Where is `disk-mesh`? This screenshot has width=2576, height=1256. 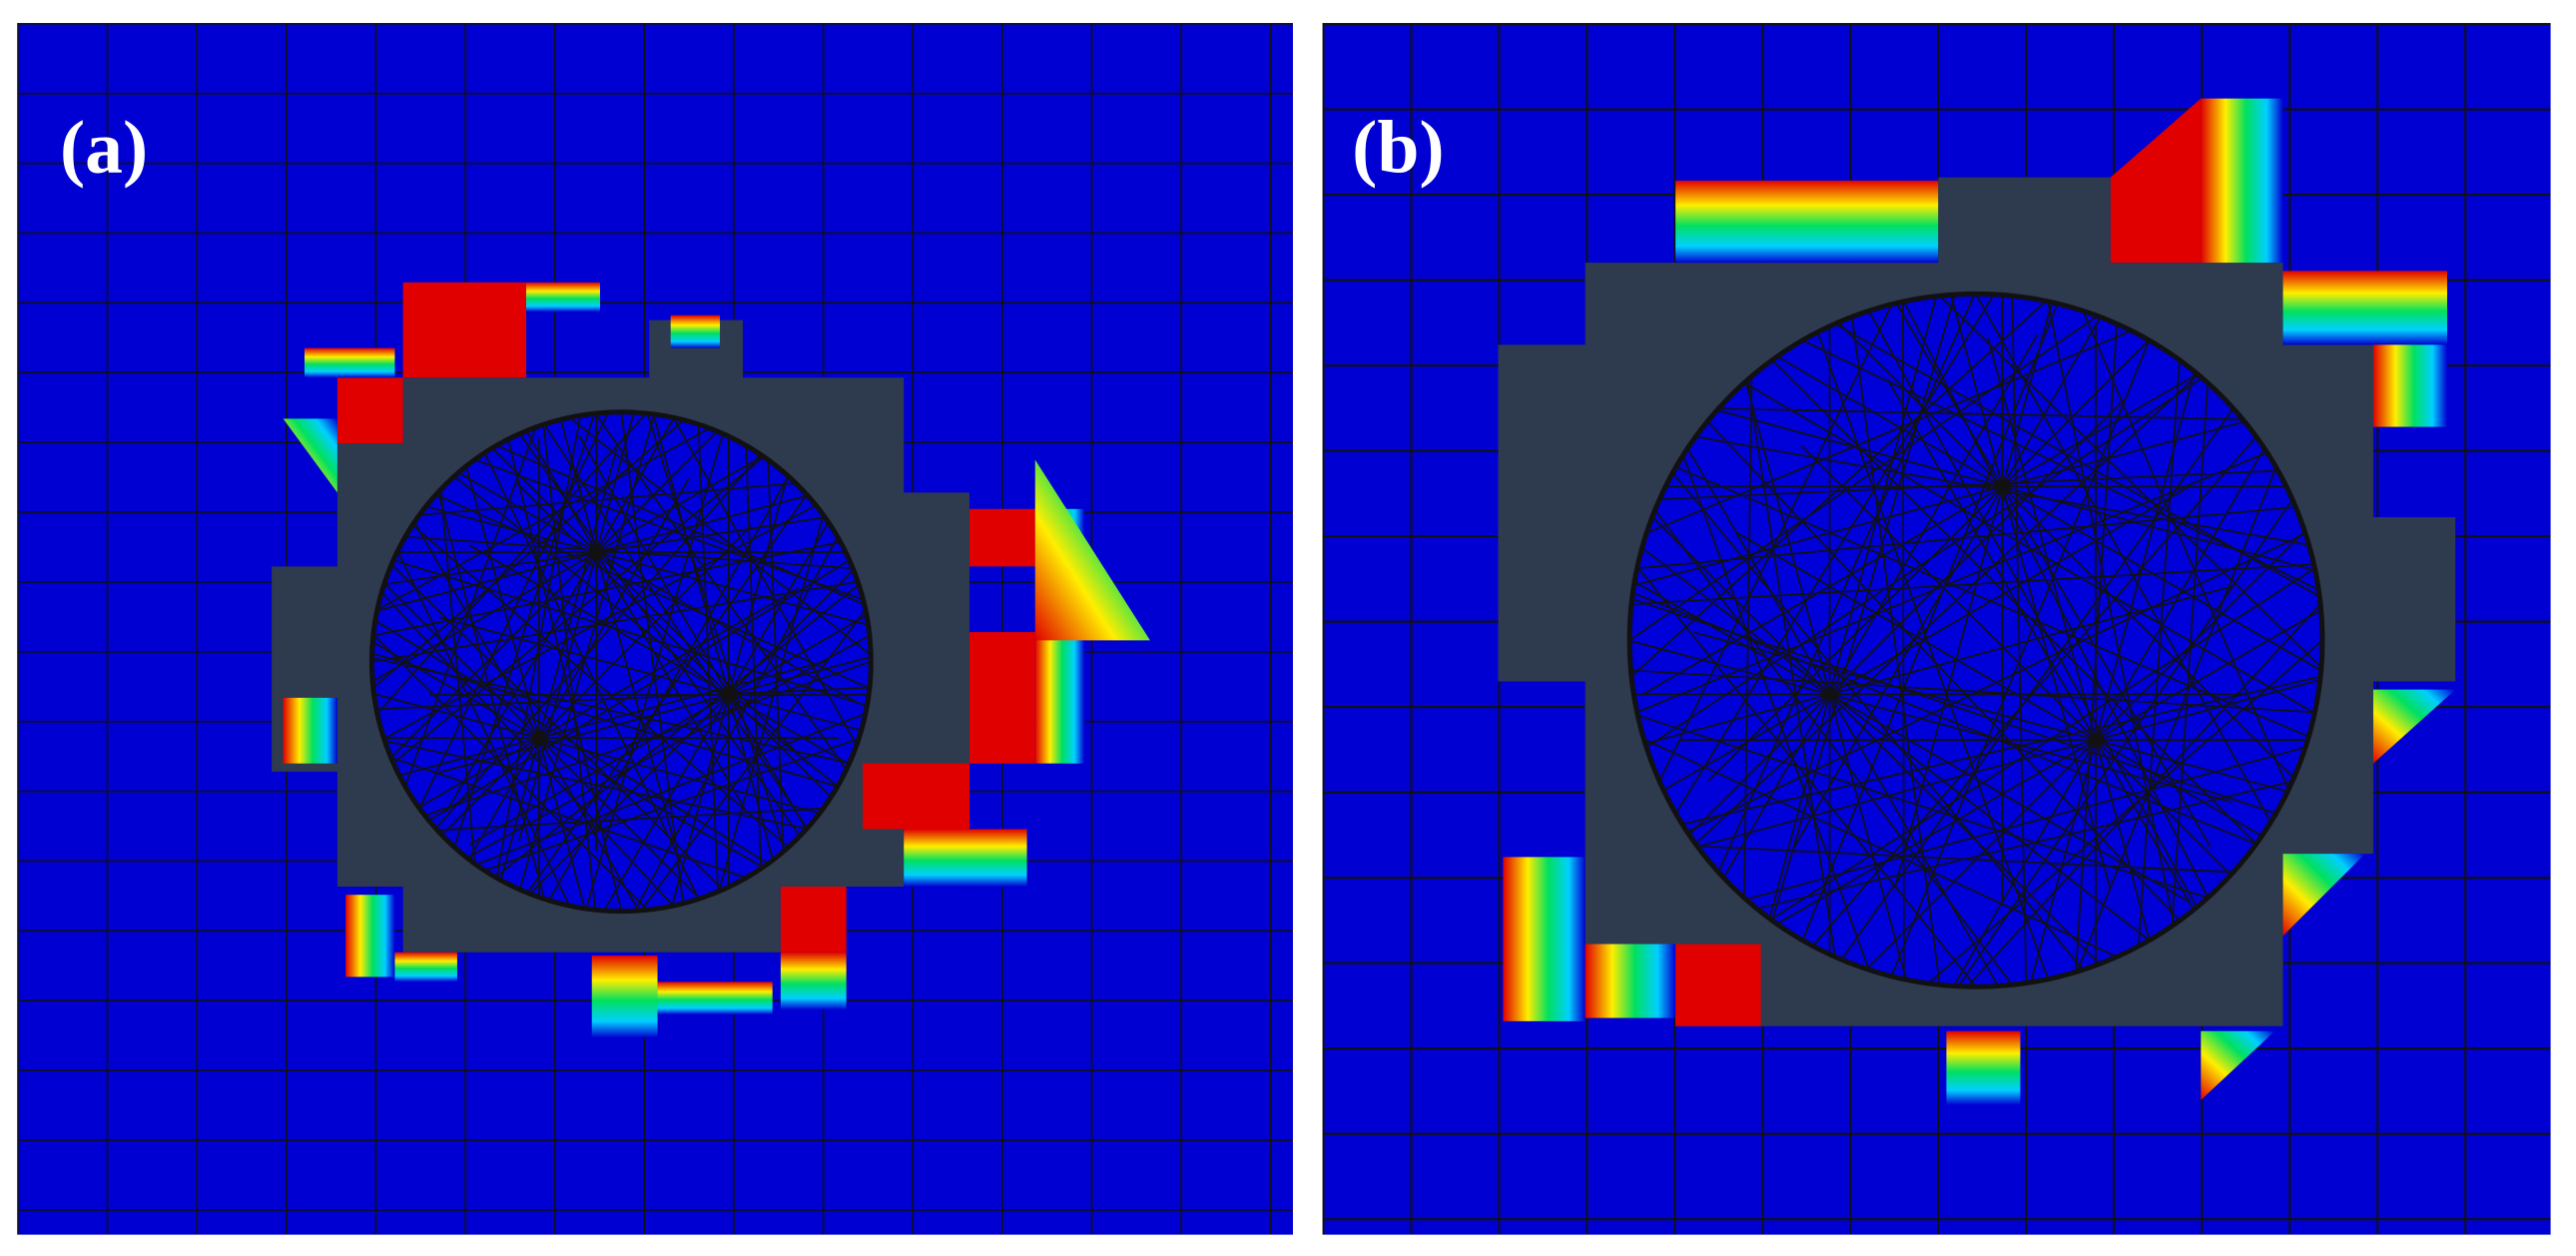
disk-mesh is located at coordinates (621, 661).